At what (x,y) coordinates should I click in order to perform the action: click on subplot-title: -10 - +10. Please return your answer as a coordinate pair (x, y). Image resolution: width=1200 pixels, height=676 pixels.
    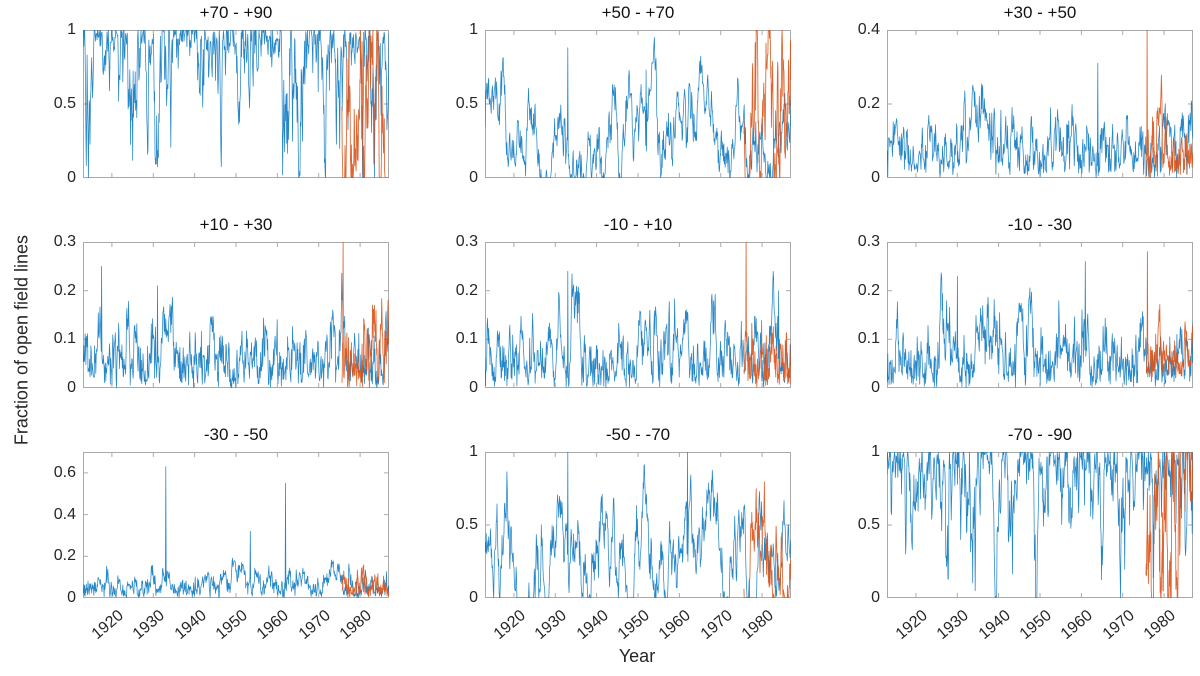
    Looking at the image, I should click on (638, 224).